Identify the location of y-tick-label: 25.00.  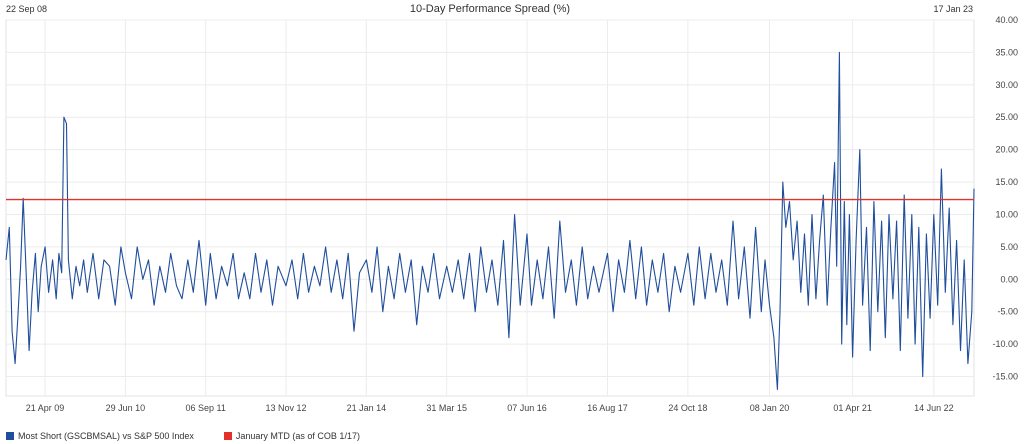
(1006, 117).